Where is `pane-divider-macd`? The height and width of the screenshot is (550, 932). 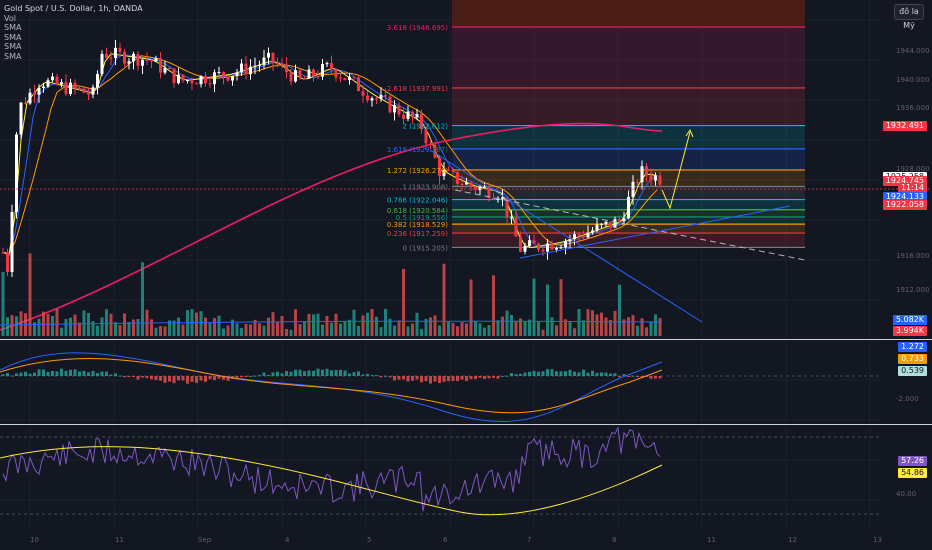
pane-divider-macd is located at coordinates (466, 339).